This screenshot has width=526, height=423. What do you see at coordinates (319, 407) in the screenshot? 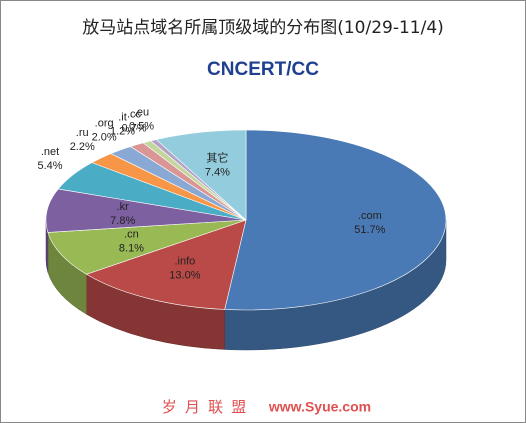
I see `watermark-url: www.Syue.com` at bounding box center [319, 407].